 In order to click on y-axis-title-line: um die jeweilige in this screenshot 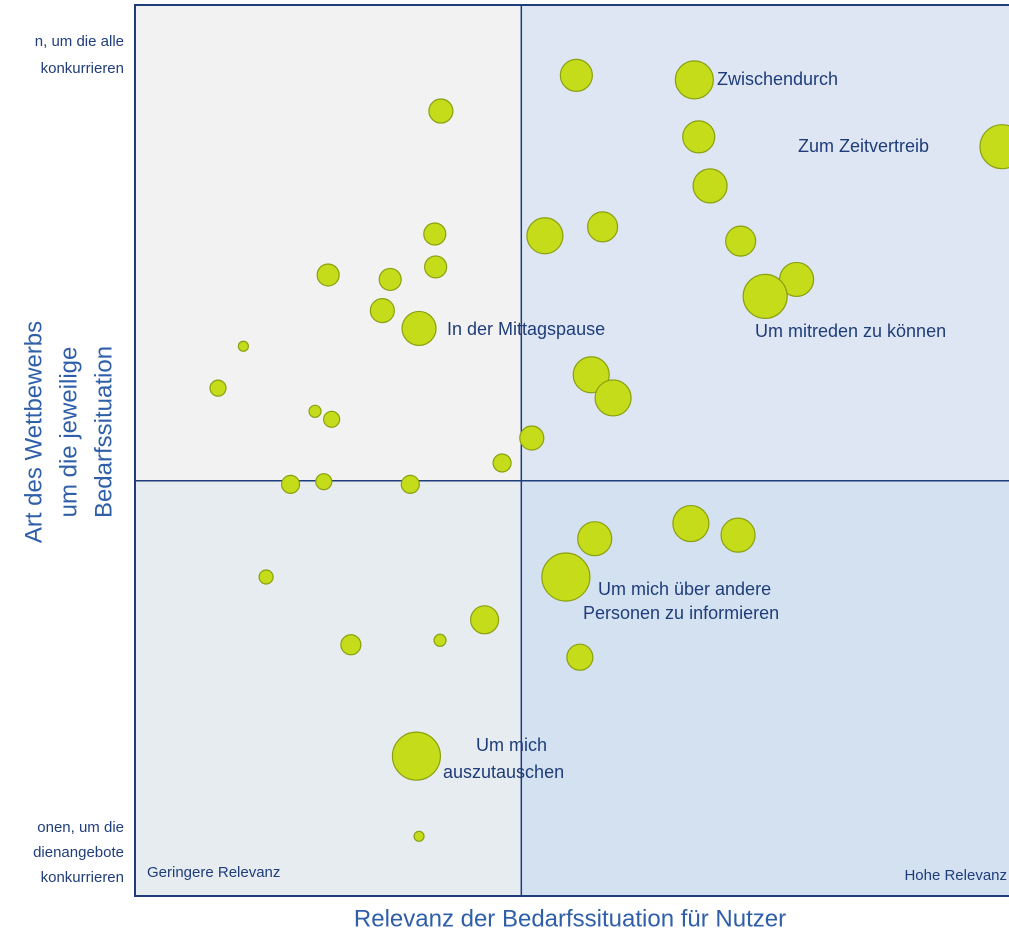, I will do `click(68, 432)`.